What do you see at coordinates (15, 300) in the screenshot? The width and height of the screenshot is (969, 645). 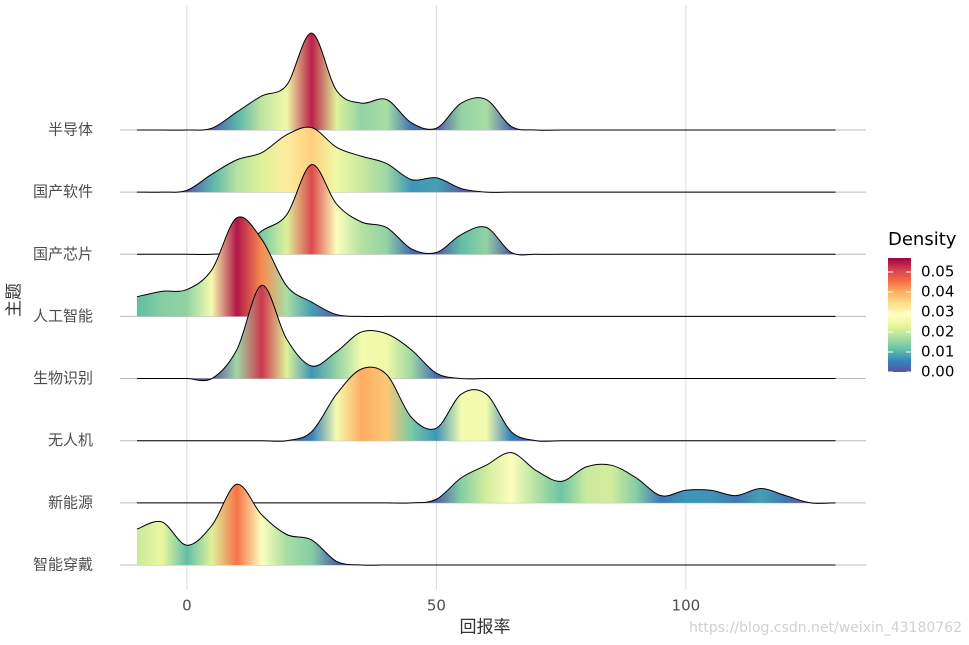 I see `y-axis-title: 主题` at bounding box center [15, 300].